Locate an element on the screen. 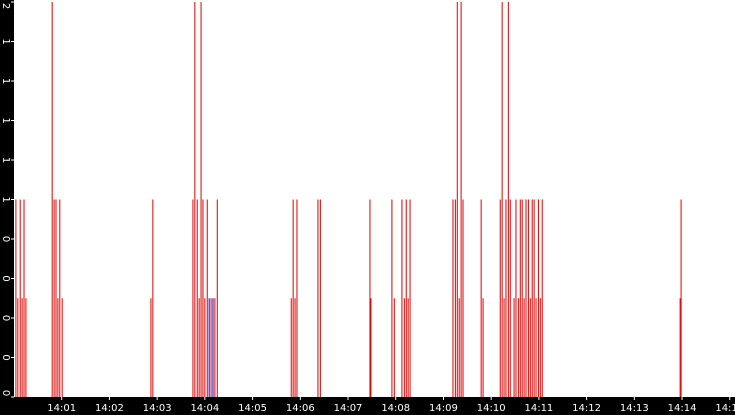 This screenshot has width=735, height=415. x-tick-label: 14:07 is located at coordinates (348, 408).